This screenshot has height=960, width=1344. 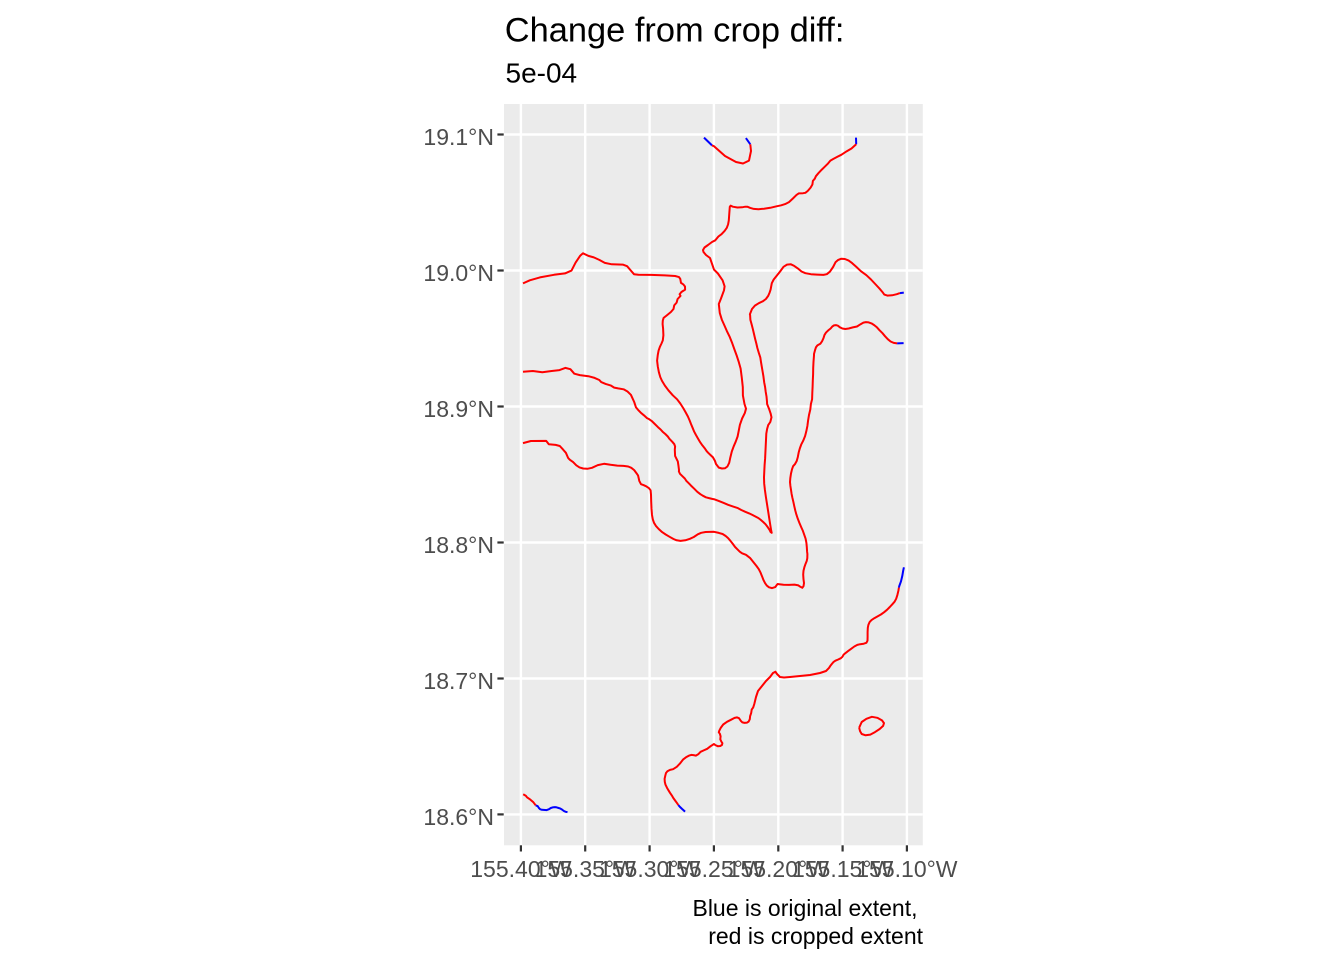 I want to click on svg-text: 155.35°W, so click(x=586, y=869).